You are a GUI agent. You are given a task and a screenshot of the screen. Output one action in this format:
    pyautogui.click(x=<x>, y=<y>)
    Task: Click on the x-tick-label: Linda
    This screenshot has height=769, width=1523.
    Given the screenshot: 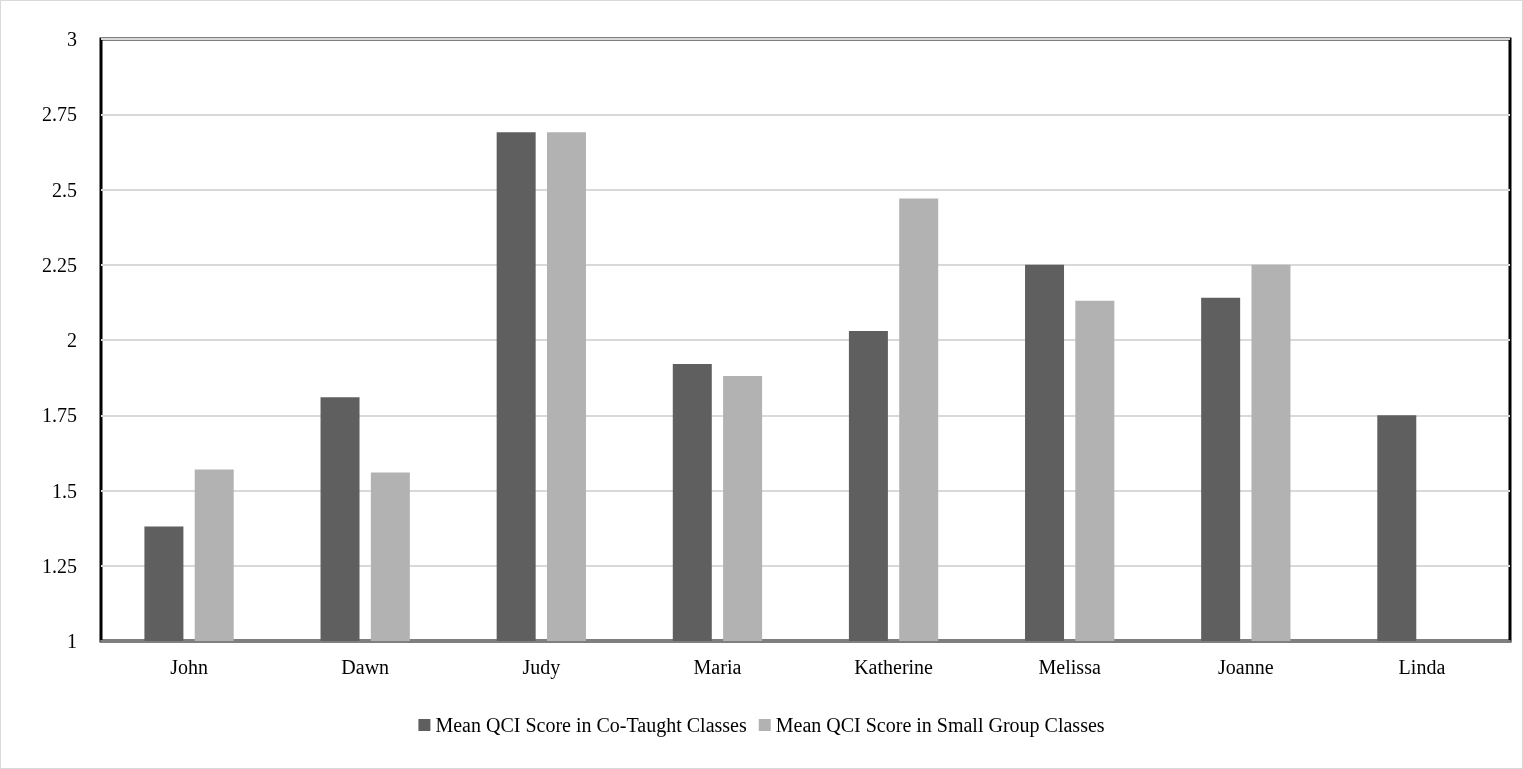 What is the action you would take?
    pyautogui.click(x=1422, y=667)
    